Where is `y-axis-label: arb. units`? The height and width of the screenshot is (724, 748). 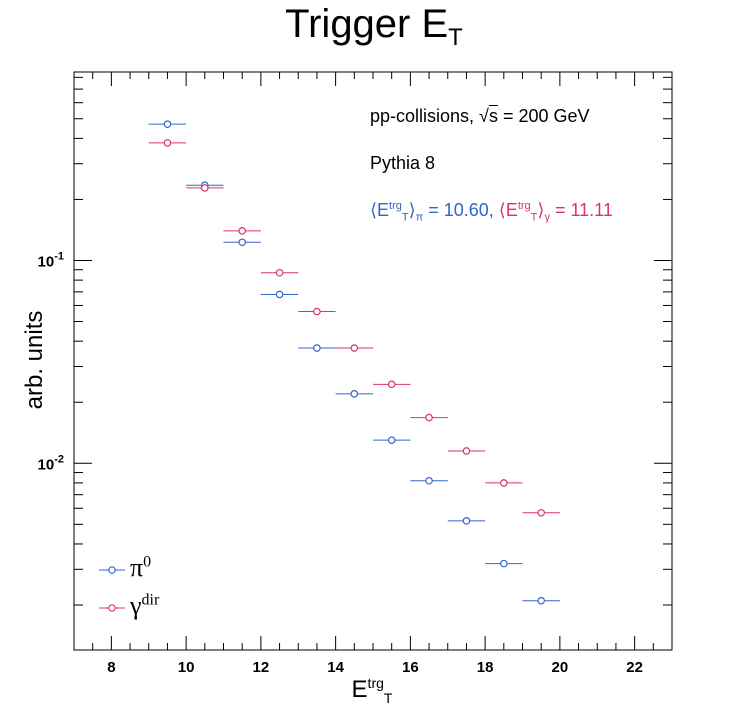 y-axis-label: arb. units is located at coordinates (34, 360).